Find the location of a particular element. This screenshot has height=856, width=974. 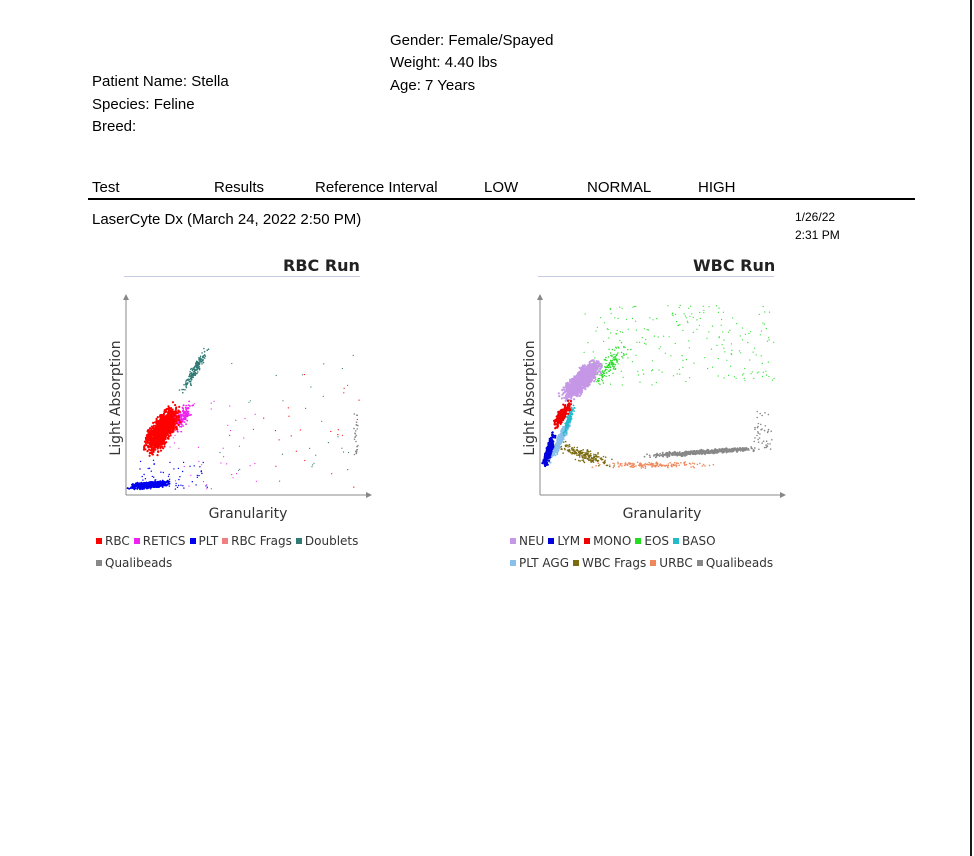

neu-point is located at coordinates (563, 387).